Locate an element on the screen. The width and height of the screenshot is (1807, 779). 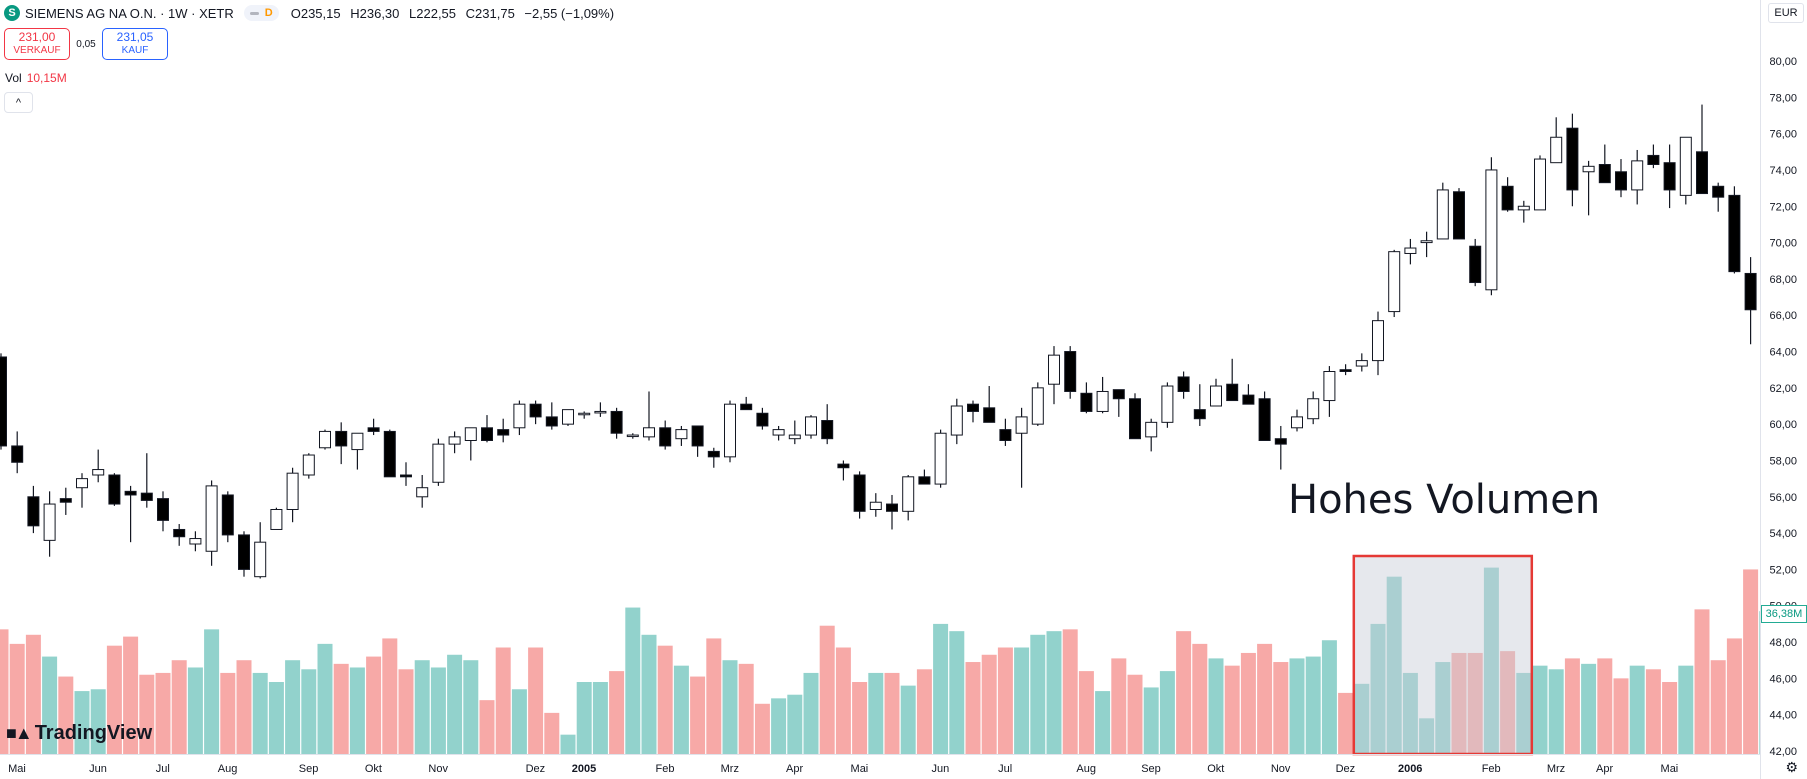
annotation-text: Hohes Volumen is located at coordinates (1444, 500).